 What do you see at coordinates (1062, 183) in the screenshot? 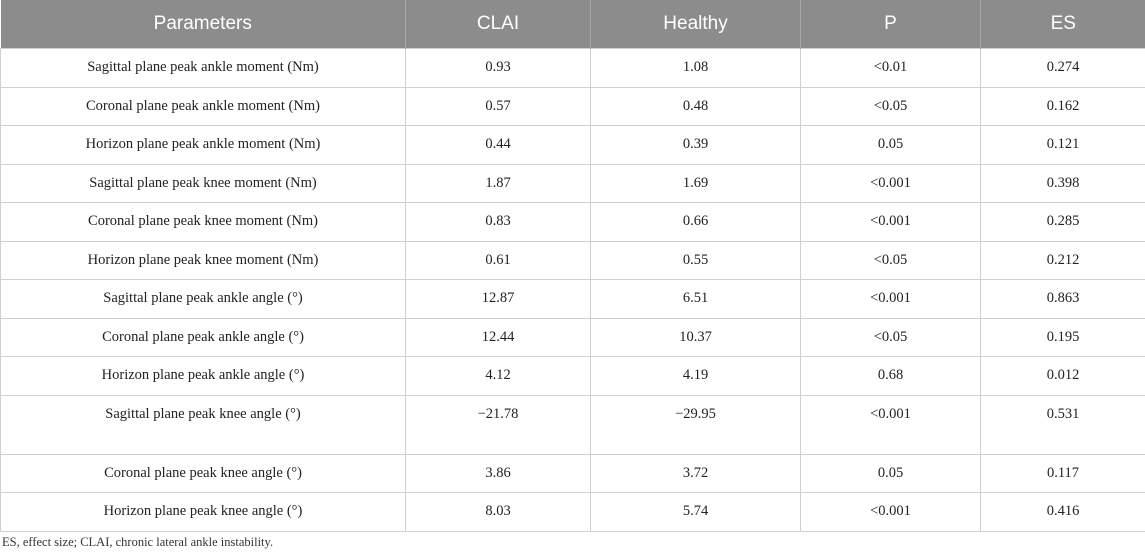
I see `cell-es: 0.398` at bounding box center [1062, 183].